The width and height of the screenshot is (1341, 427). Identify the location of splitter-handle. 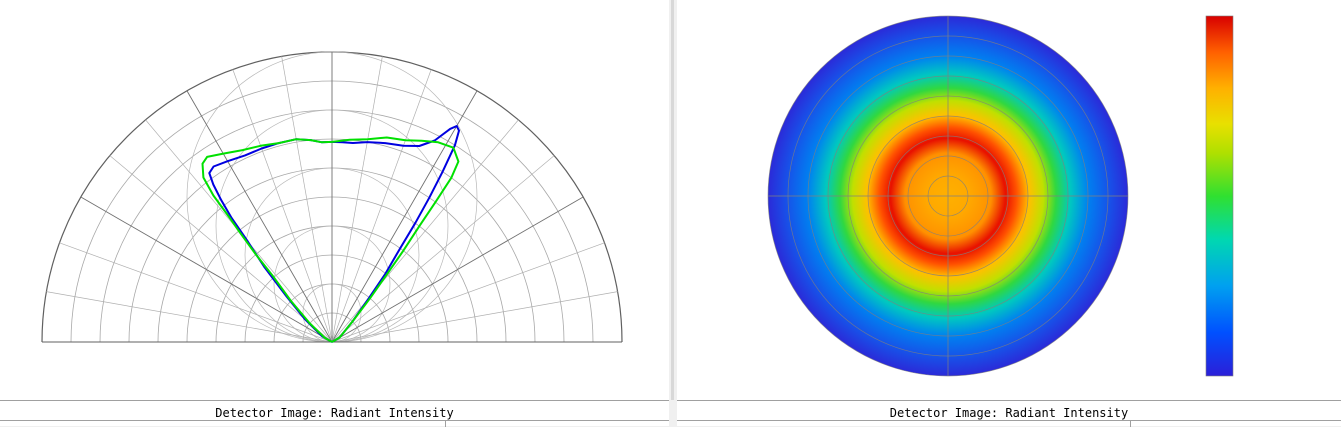
(672, 200).